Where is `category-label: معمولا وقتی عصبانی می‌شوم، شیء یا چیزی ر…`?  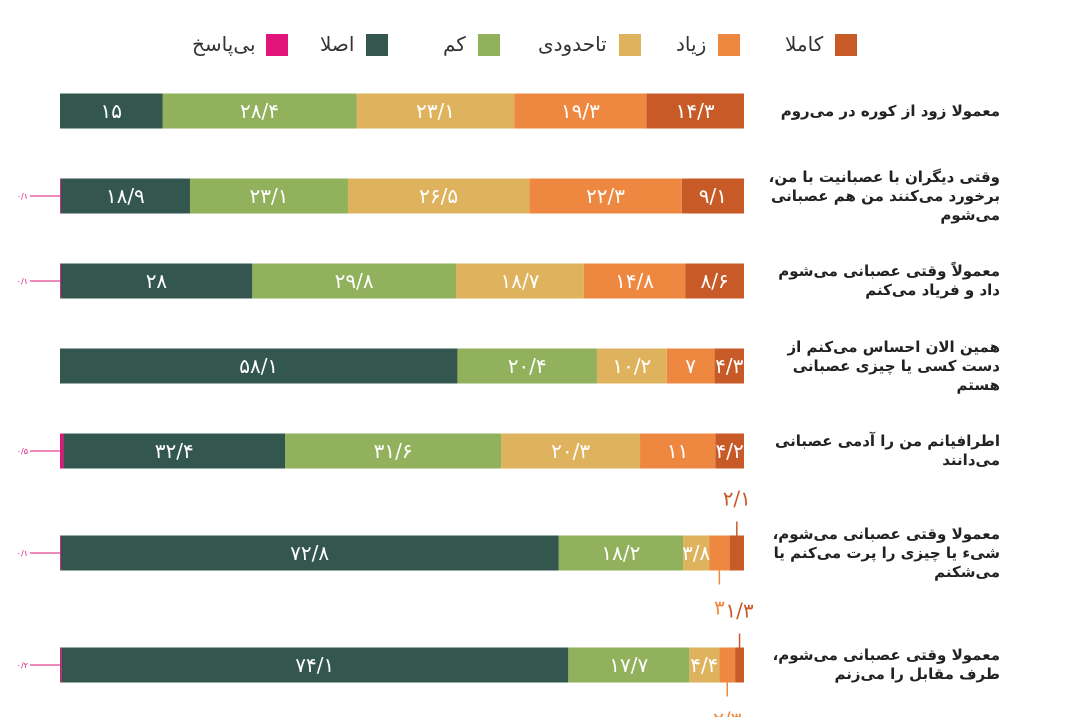 category-label: معمولا وقتی عصبانی می‌شوم، شیء یا چیزی ر… is located at coordinates (886, 552).